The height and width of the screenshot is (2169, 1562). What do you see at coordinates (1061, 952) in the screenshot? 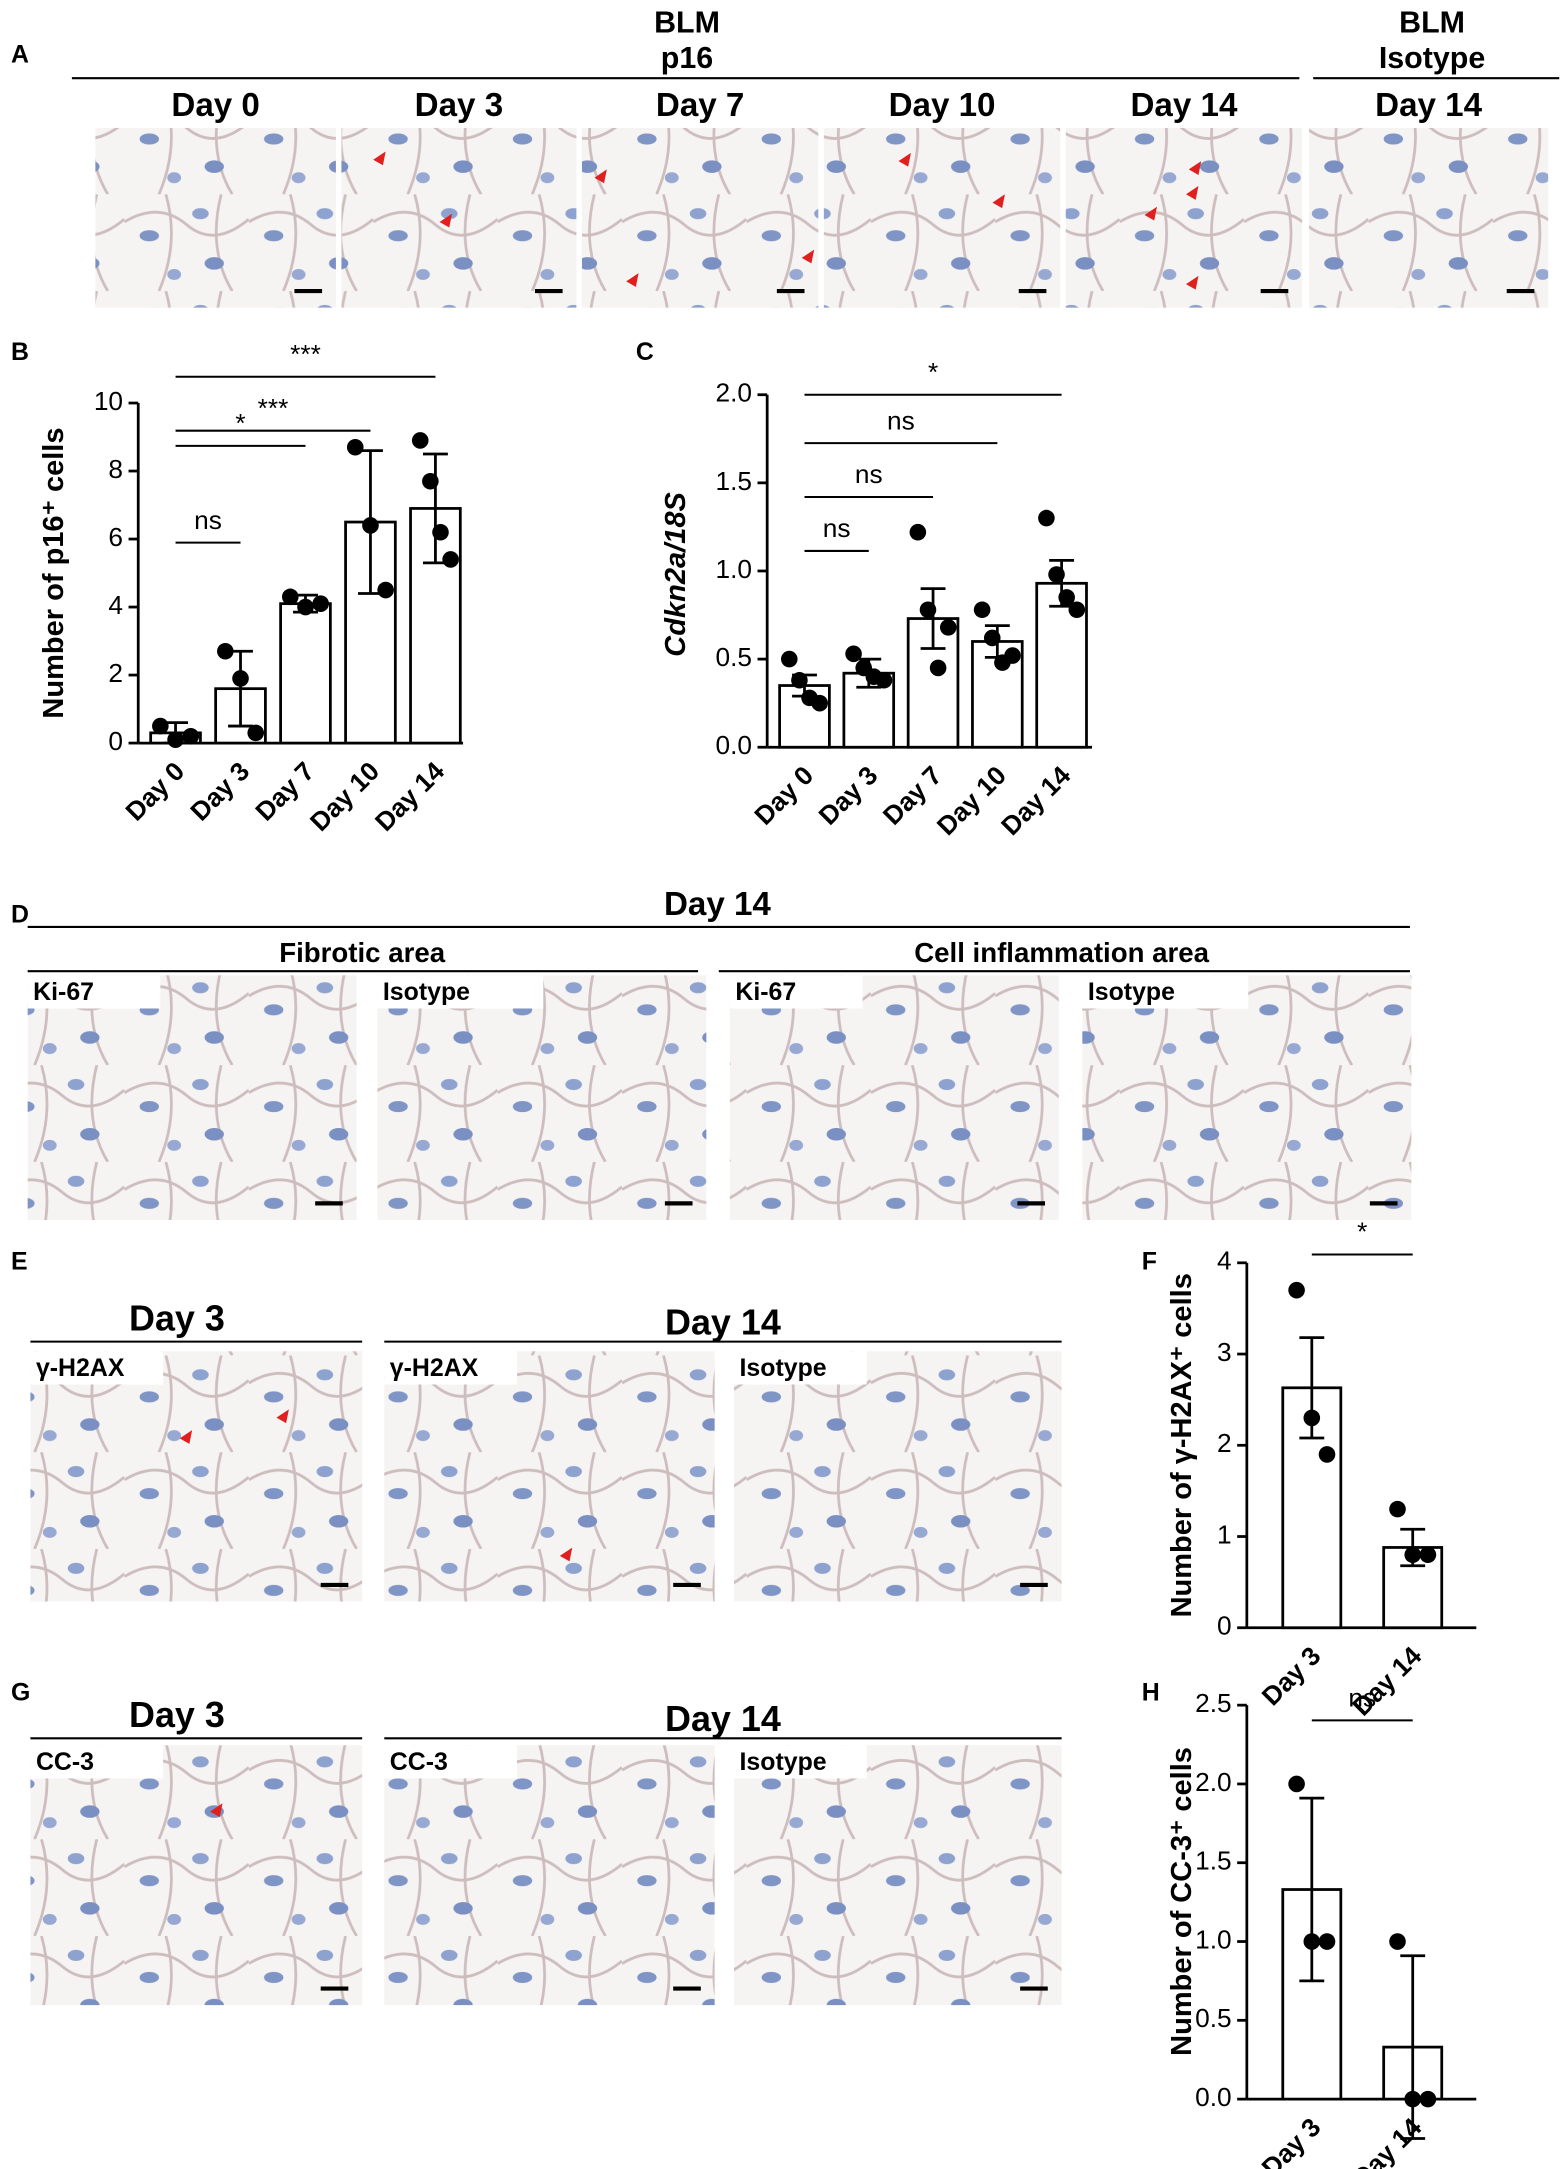
I see `section-title: Cell inflammation area` at bounding box center [1061, 952].